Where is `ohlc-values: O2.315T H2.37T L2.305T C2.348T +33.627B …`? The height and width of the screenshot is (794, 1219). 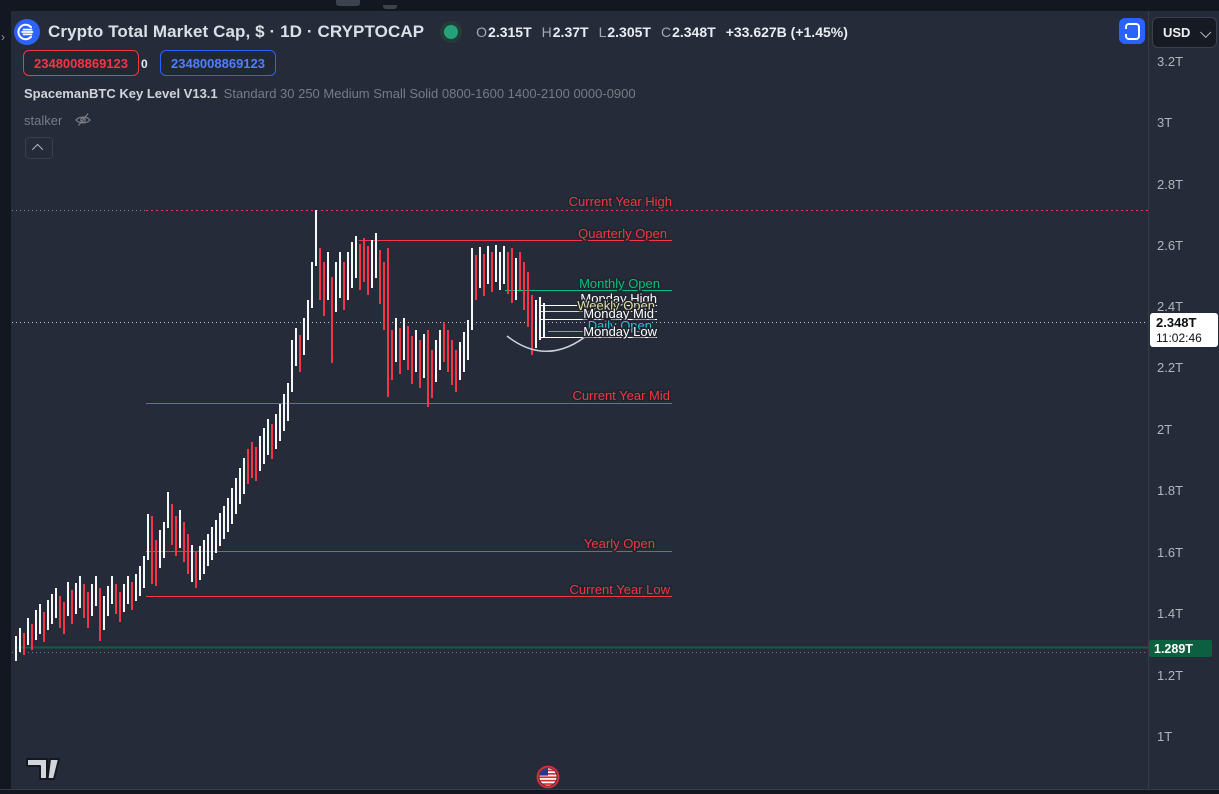 ohlc-values: O2.315T H2.37T L2.305T C2.348T +33.627B … is located at coordinates (662, 32).